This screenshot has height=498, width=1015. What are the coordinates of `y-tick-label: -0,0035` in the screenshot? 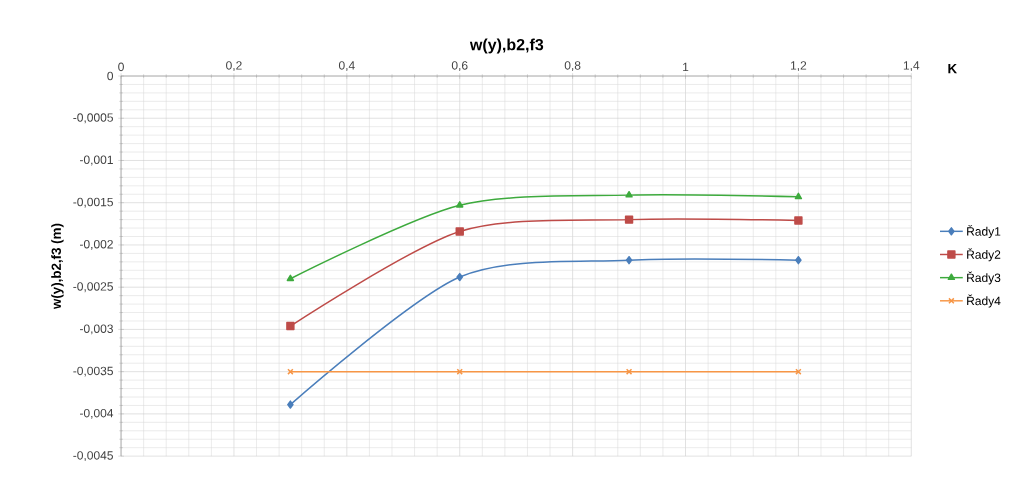 It's located at (93, 371).